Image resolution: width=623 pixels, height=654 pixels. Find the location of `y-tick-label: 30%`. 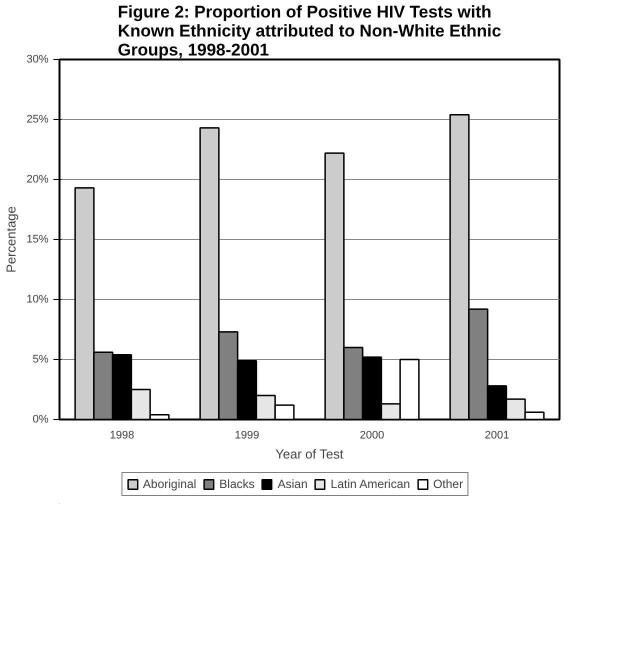

y-tick-label: 30% is located at coordinates (37, 60).